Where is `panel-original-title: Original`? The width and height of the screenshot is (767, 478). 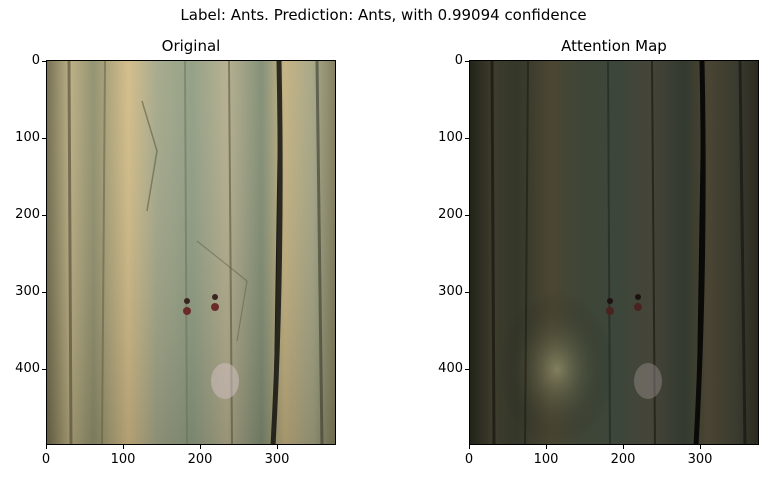 panel-original-title: Original is located at coordinates (191, 46).